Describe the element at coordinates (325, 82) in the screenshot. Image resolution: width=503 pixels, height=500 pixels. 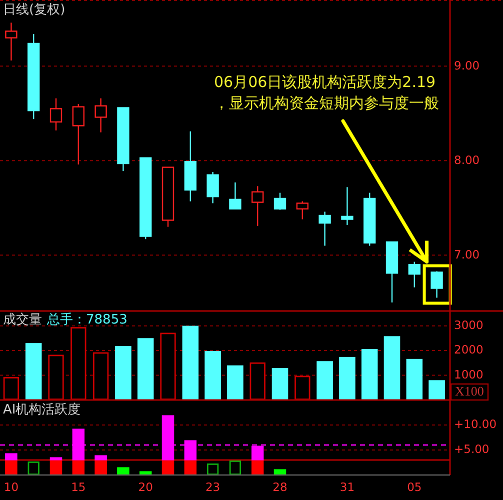
I see `annotation: 06月06日该股机构活跃度为2.19` at that location.